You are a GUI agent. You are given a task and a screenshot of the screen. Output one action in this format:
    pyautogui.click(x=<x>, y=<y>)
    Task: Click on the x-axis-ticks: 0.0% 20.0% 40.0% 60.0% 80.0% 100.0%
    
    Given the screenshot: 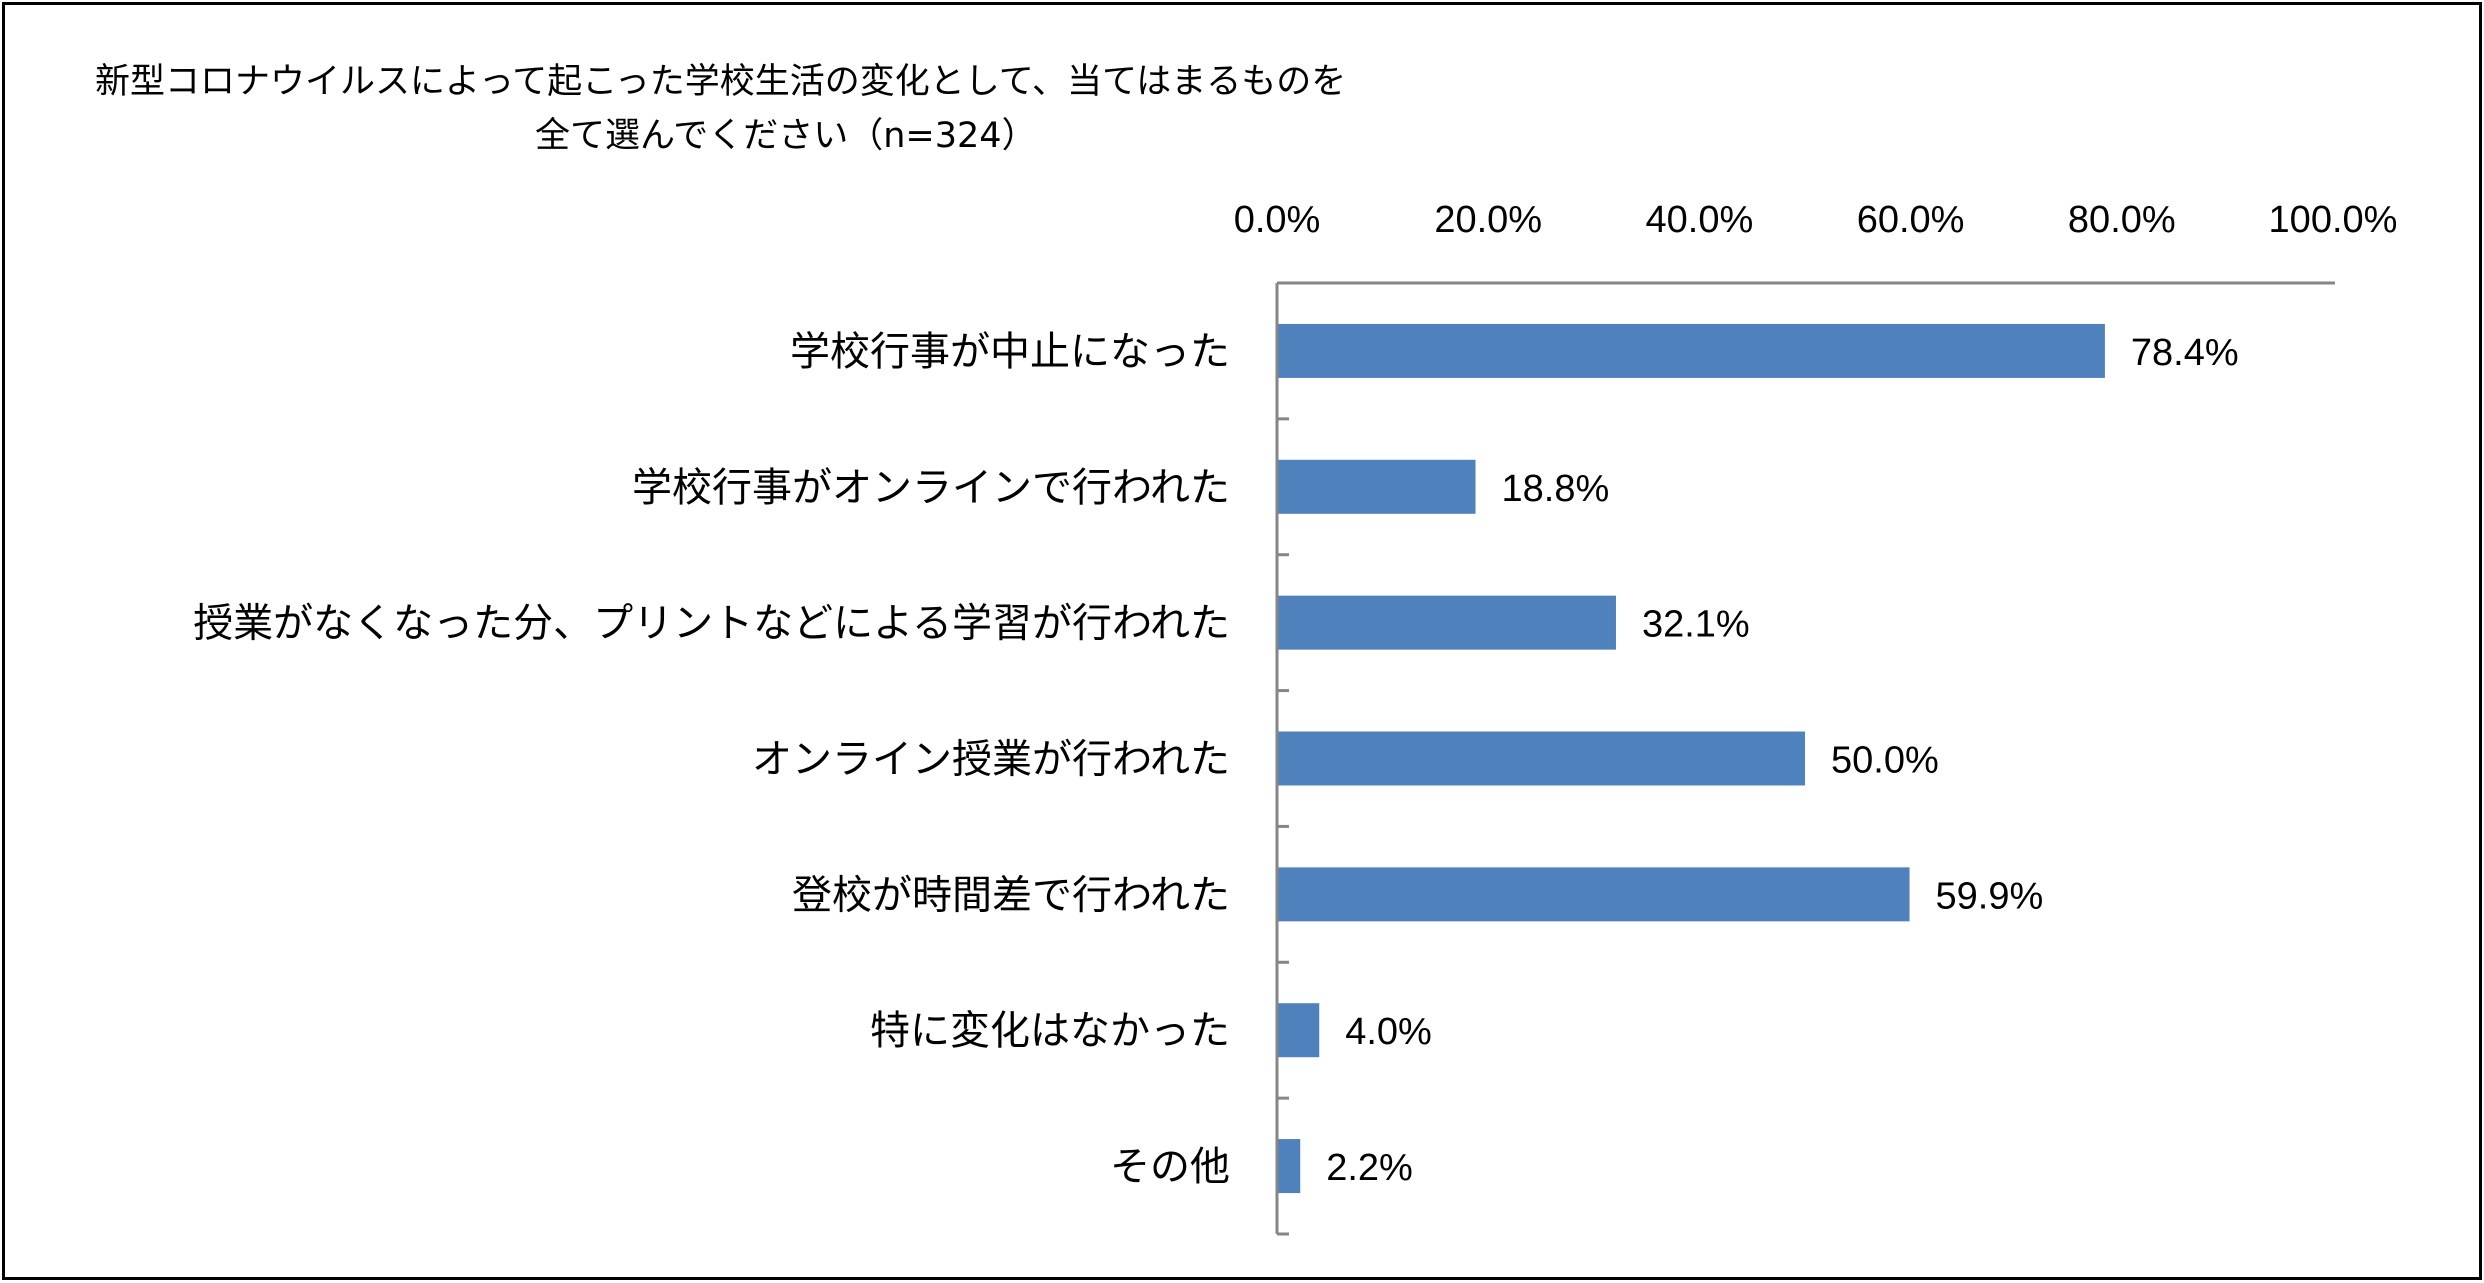 What is the action you would take?
    pyautogui.click(x=1816, y=220)
    